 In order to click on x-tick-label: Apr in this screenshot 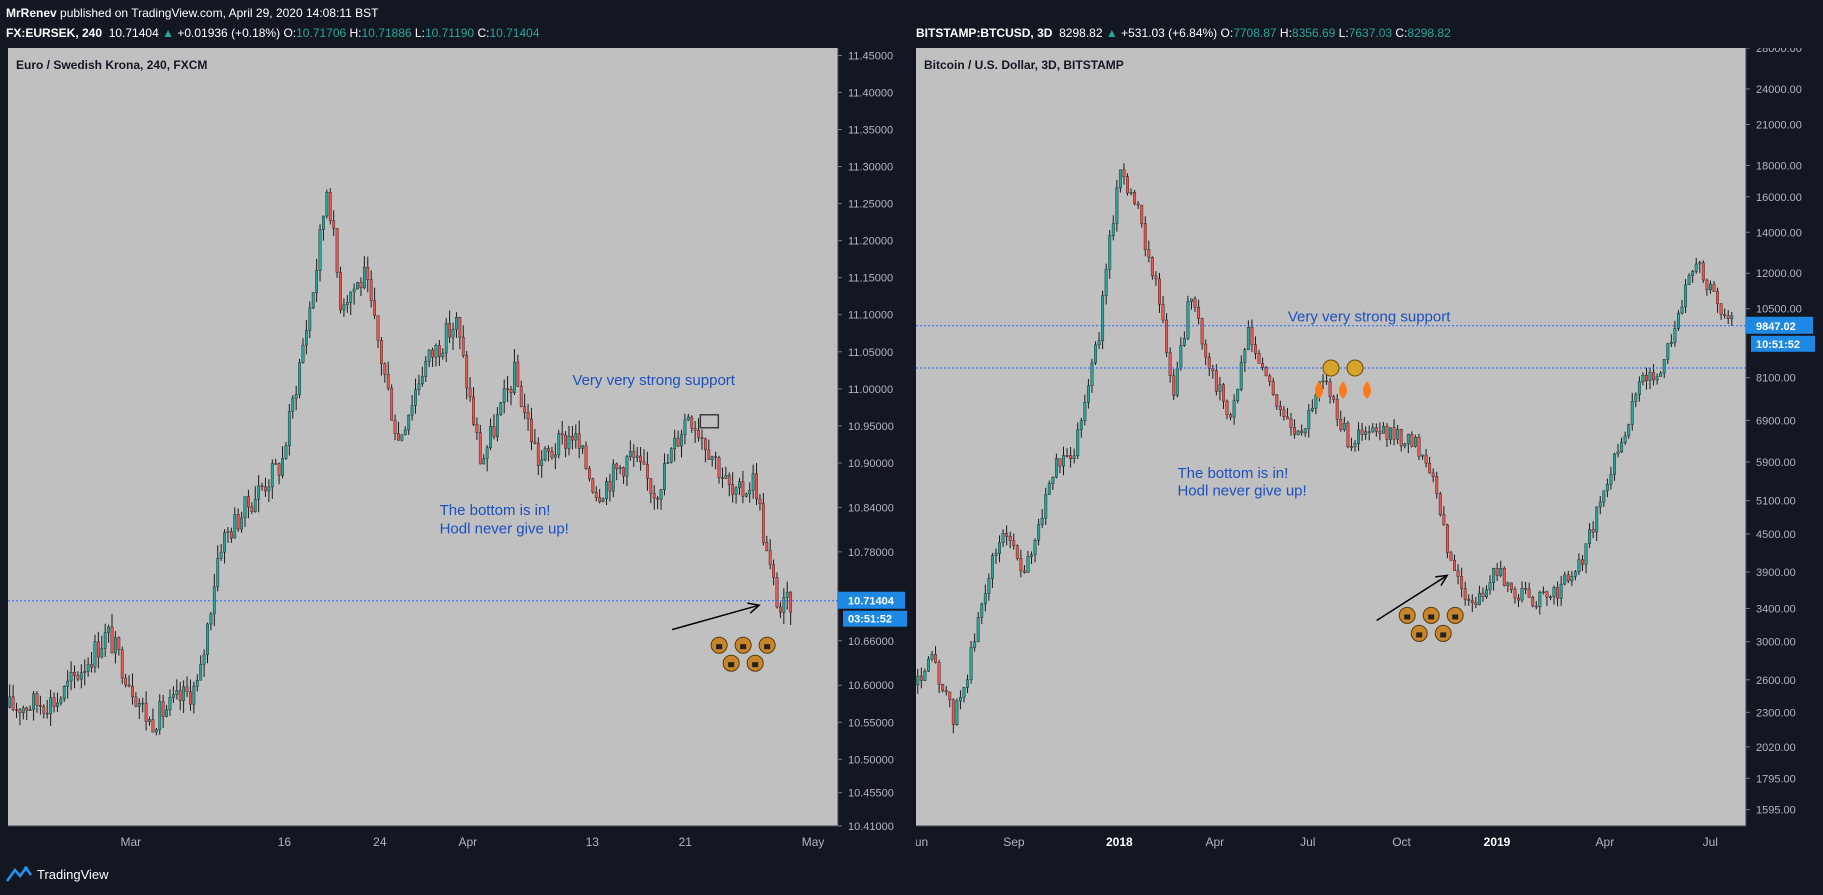, I will do `click(467, 842)`.